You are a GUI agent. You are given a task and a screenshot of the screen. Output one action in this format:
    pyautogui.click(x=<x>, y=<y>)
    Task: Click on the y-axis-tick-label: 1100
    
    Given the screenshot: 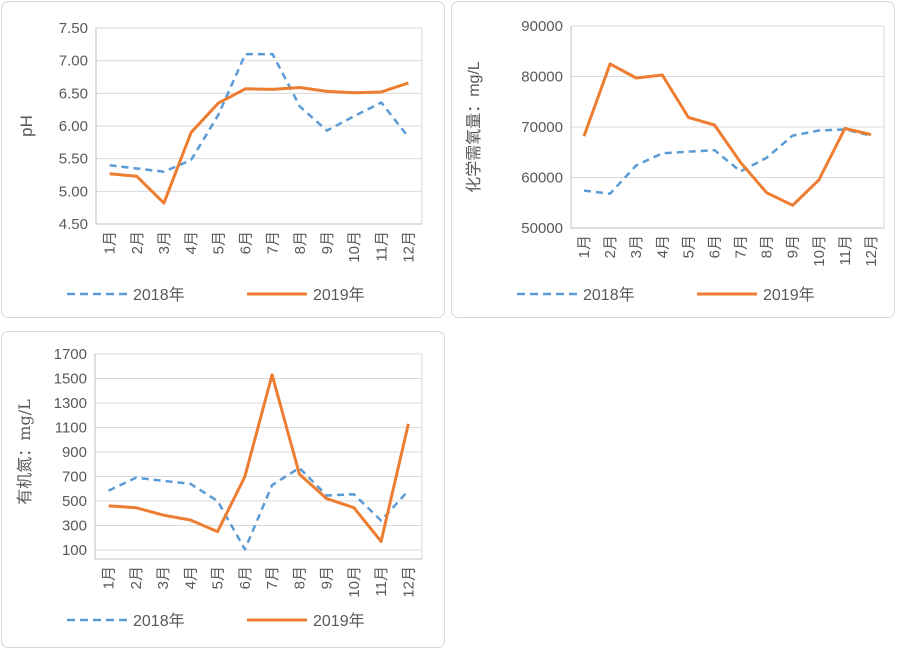 What is the action you would take?
    pyautogui.click(x=71, y=428)
    